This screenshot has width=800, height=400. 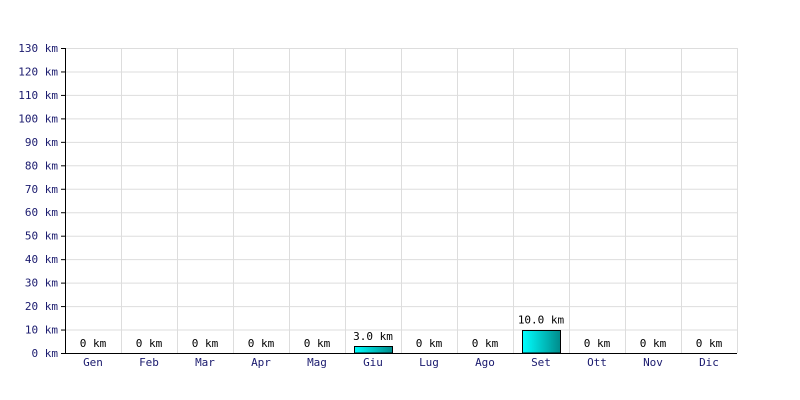 What do you see at coordinates (38, 118) in the screenshot?
I see `y-tick-label: 100 km` at bounding box center [38, 118].